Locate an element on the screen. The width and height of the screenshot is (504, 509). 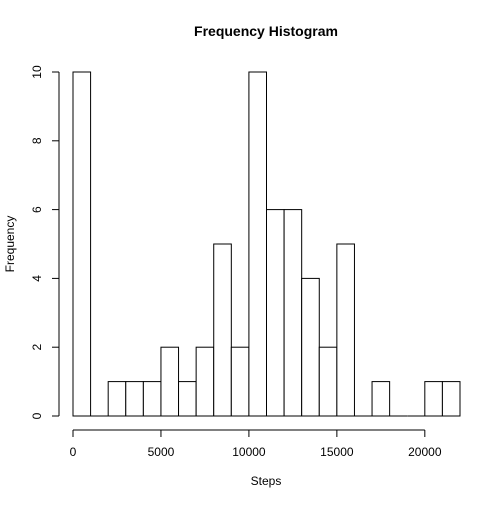
x-axis: 0 5000 10000 15000 20000 is located at coordinates (256, 444).